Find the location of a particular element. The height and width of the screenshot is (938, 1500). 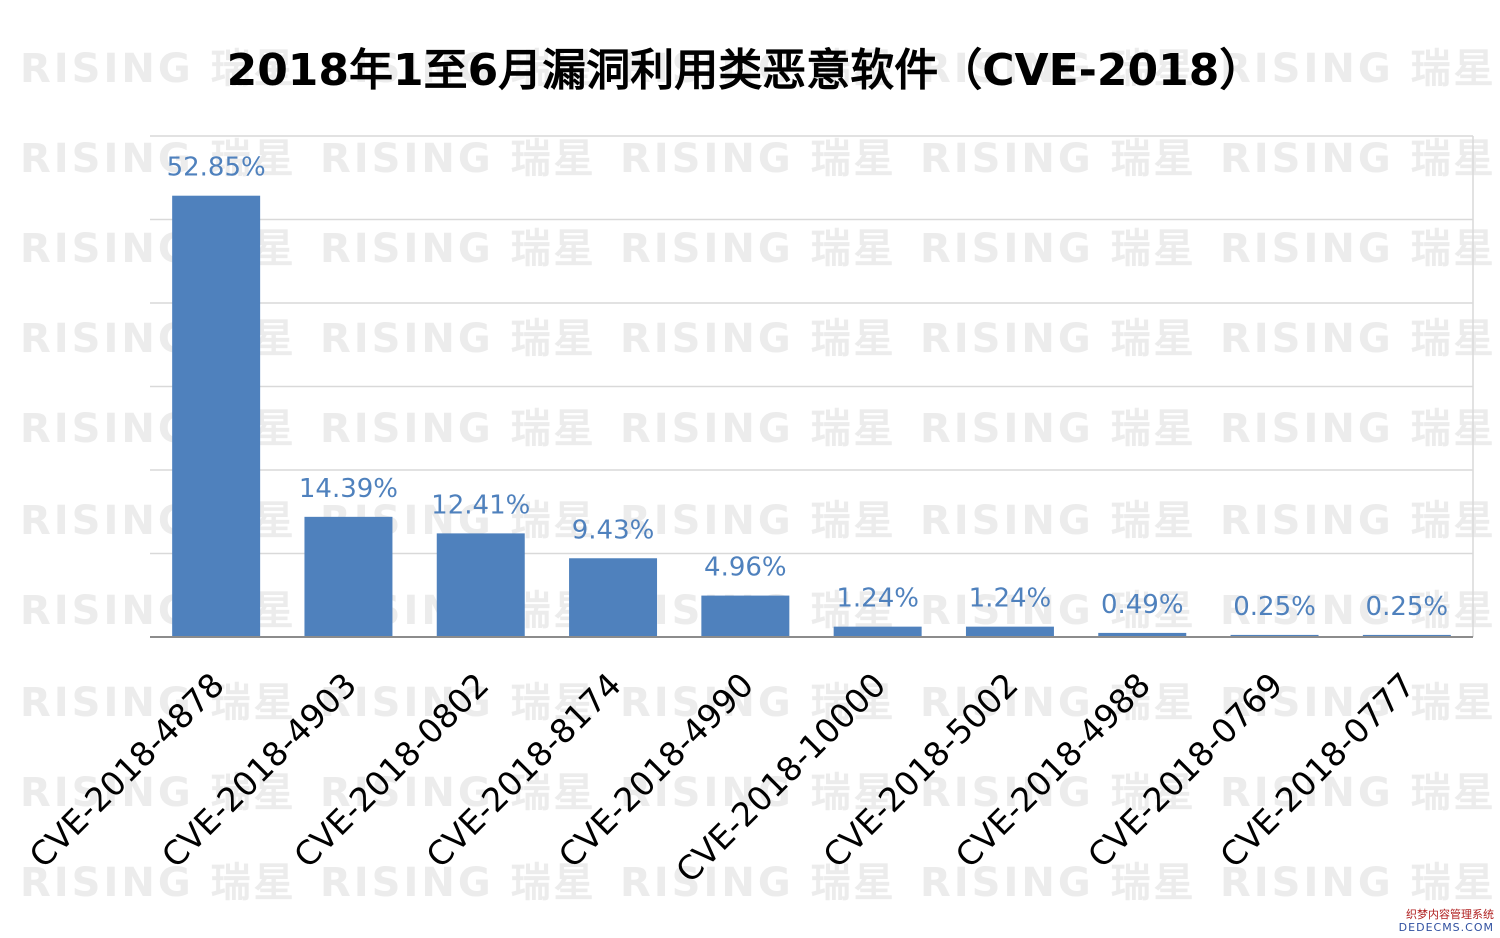

site-watermark: 织梦内容管理系统 DEDECMS.COM is located at coordinates (1446, 921).